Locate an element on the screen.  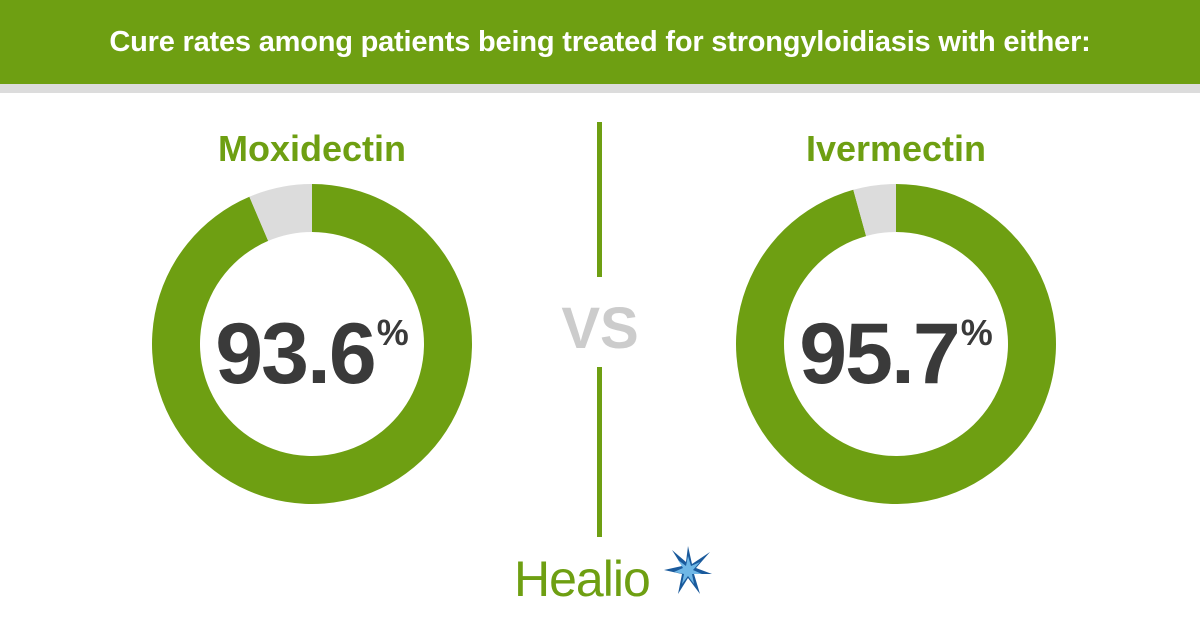
ivermectin-donut-chart is located at coordinates (896, 344).